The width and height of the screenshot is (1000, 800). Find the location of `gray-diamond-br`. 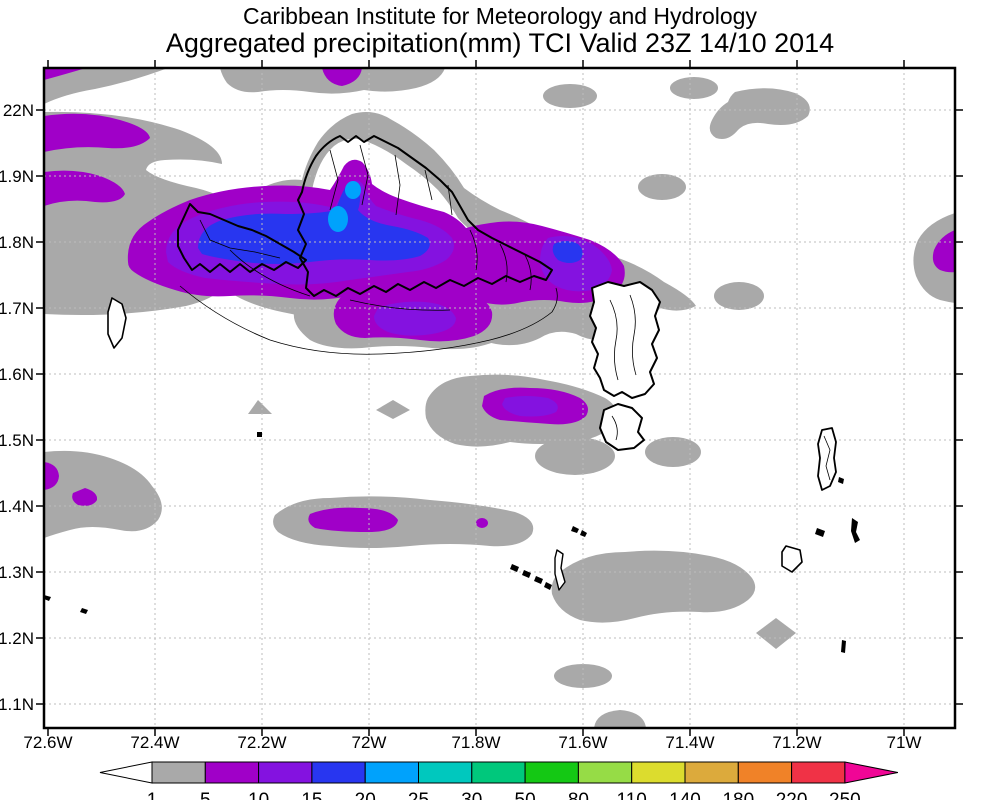

gray-diamond-br is located at coordinates (776, 633).